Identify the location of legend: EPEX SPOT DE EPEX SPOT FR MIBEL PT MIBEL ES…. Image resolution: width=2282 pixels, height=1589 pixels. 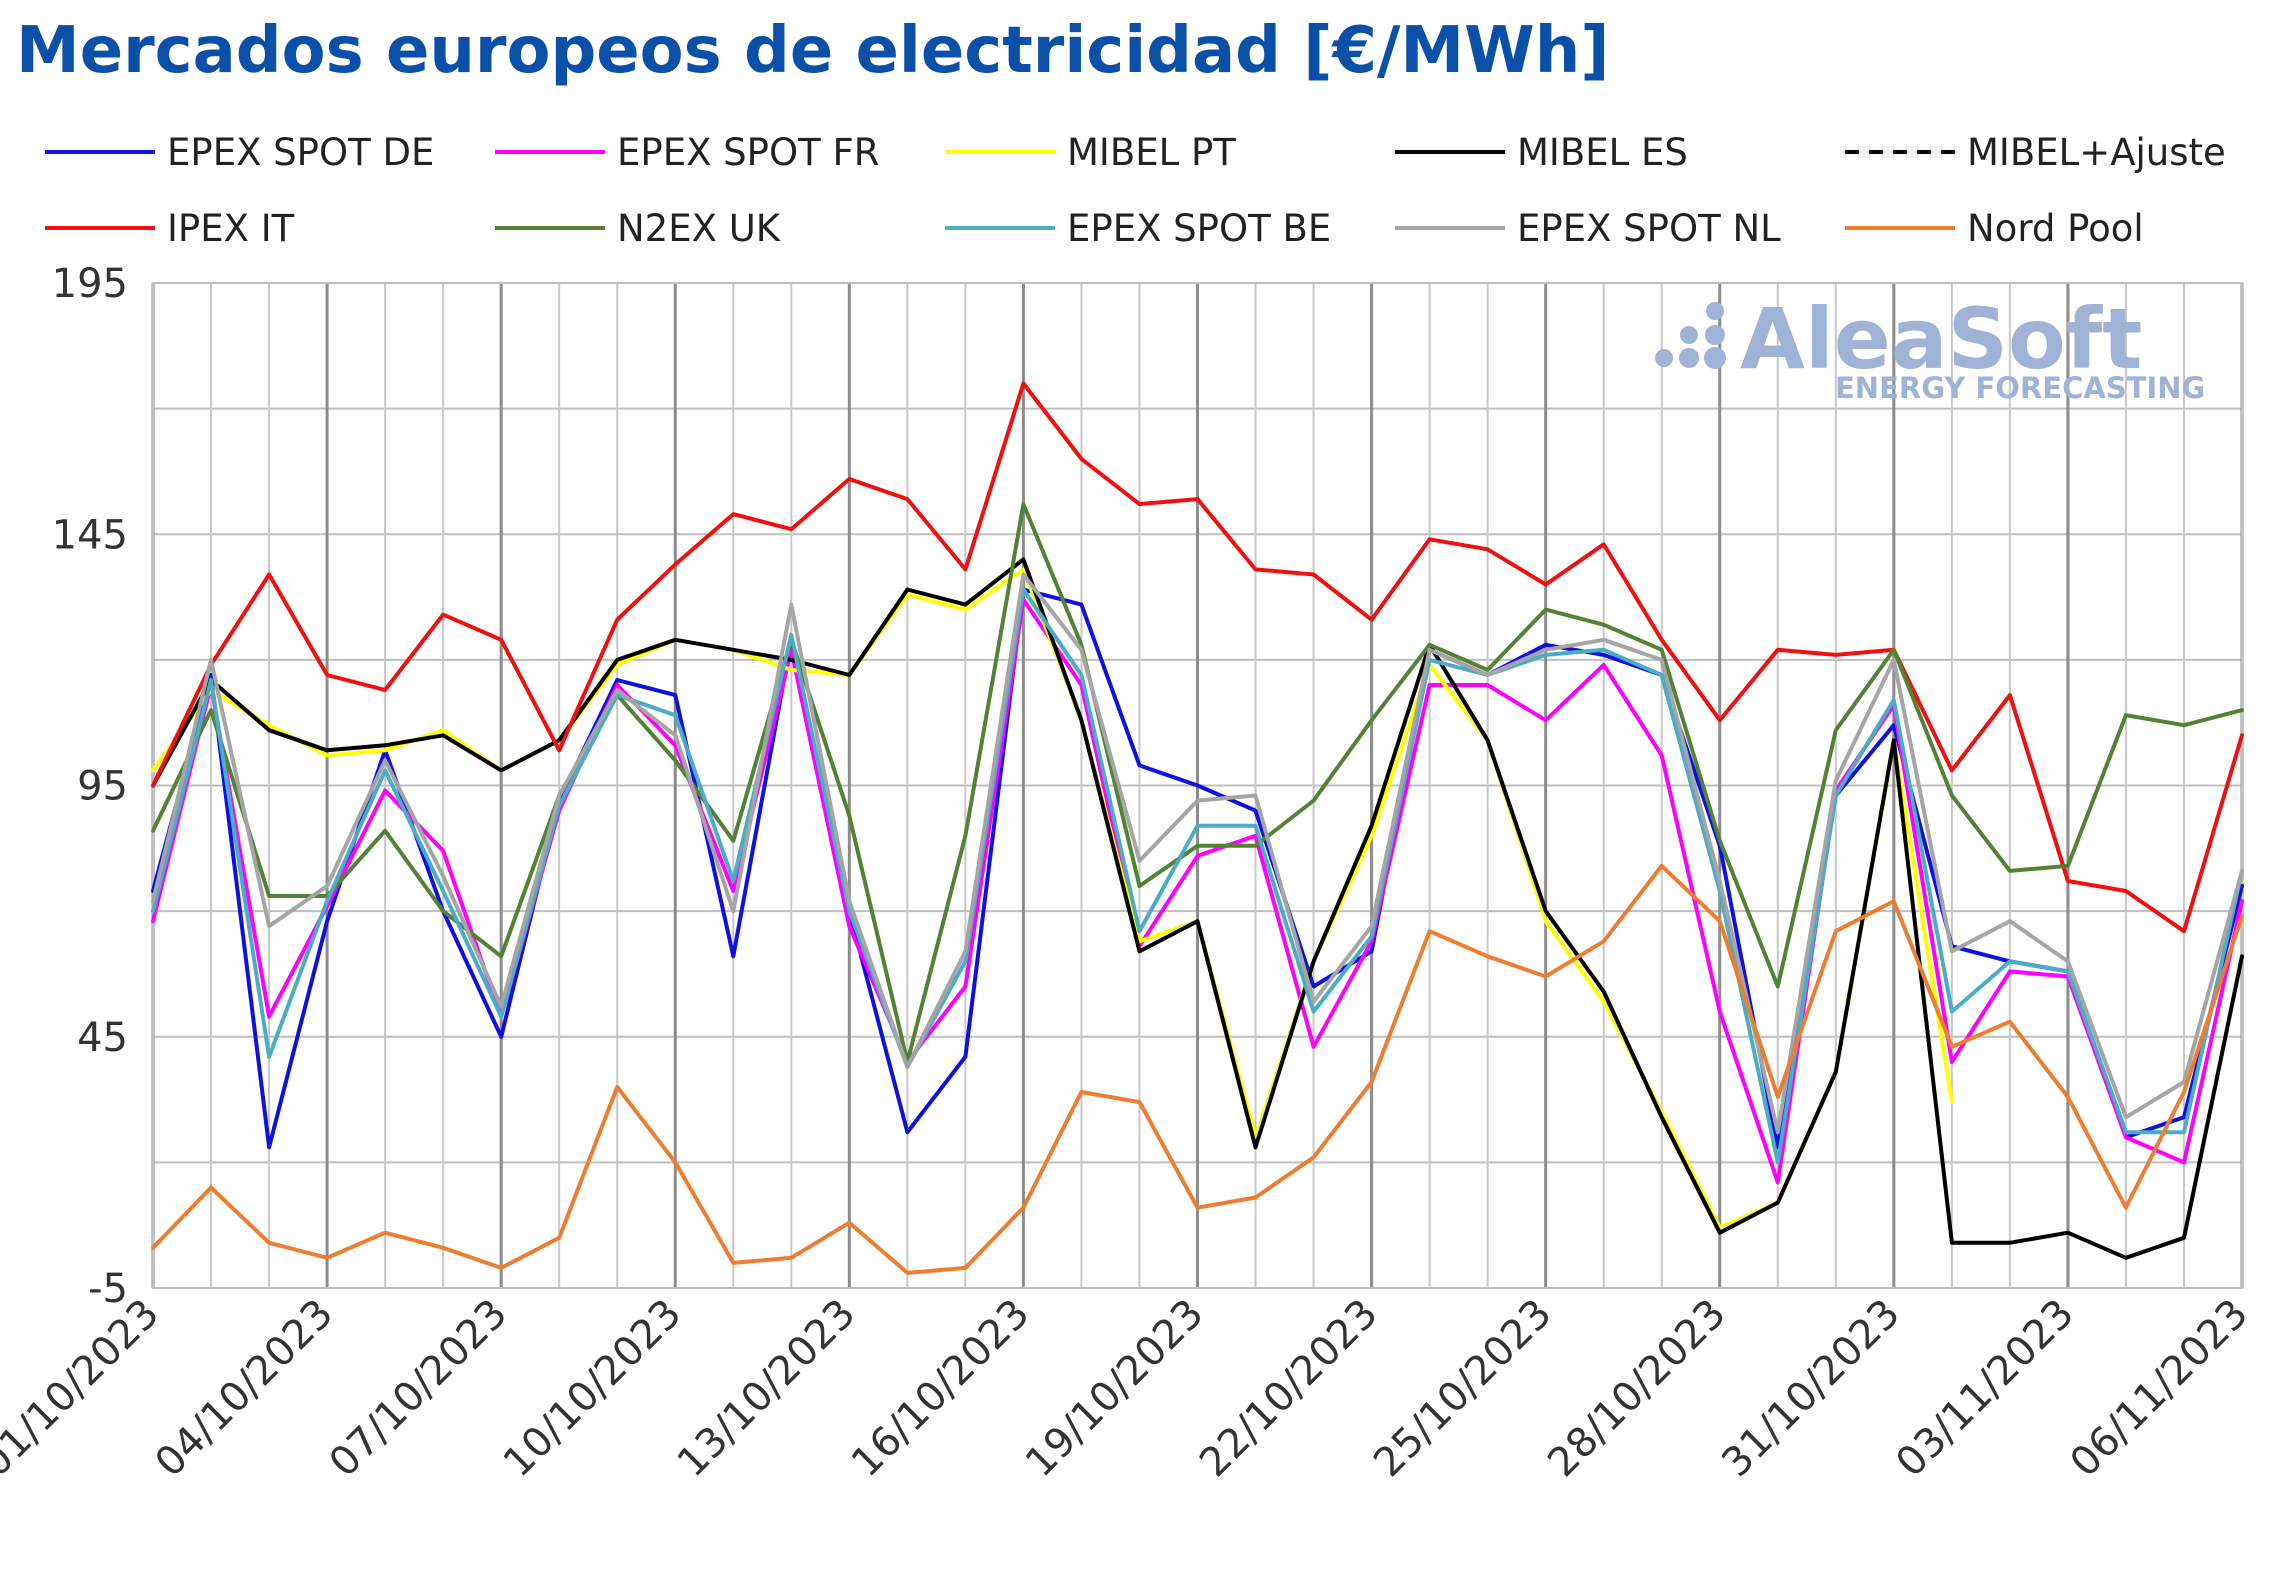
(1135, 190).